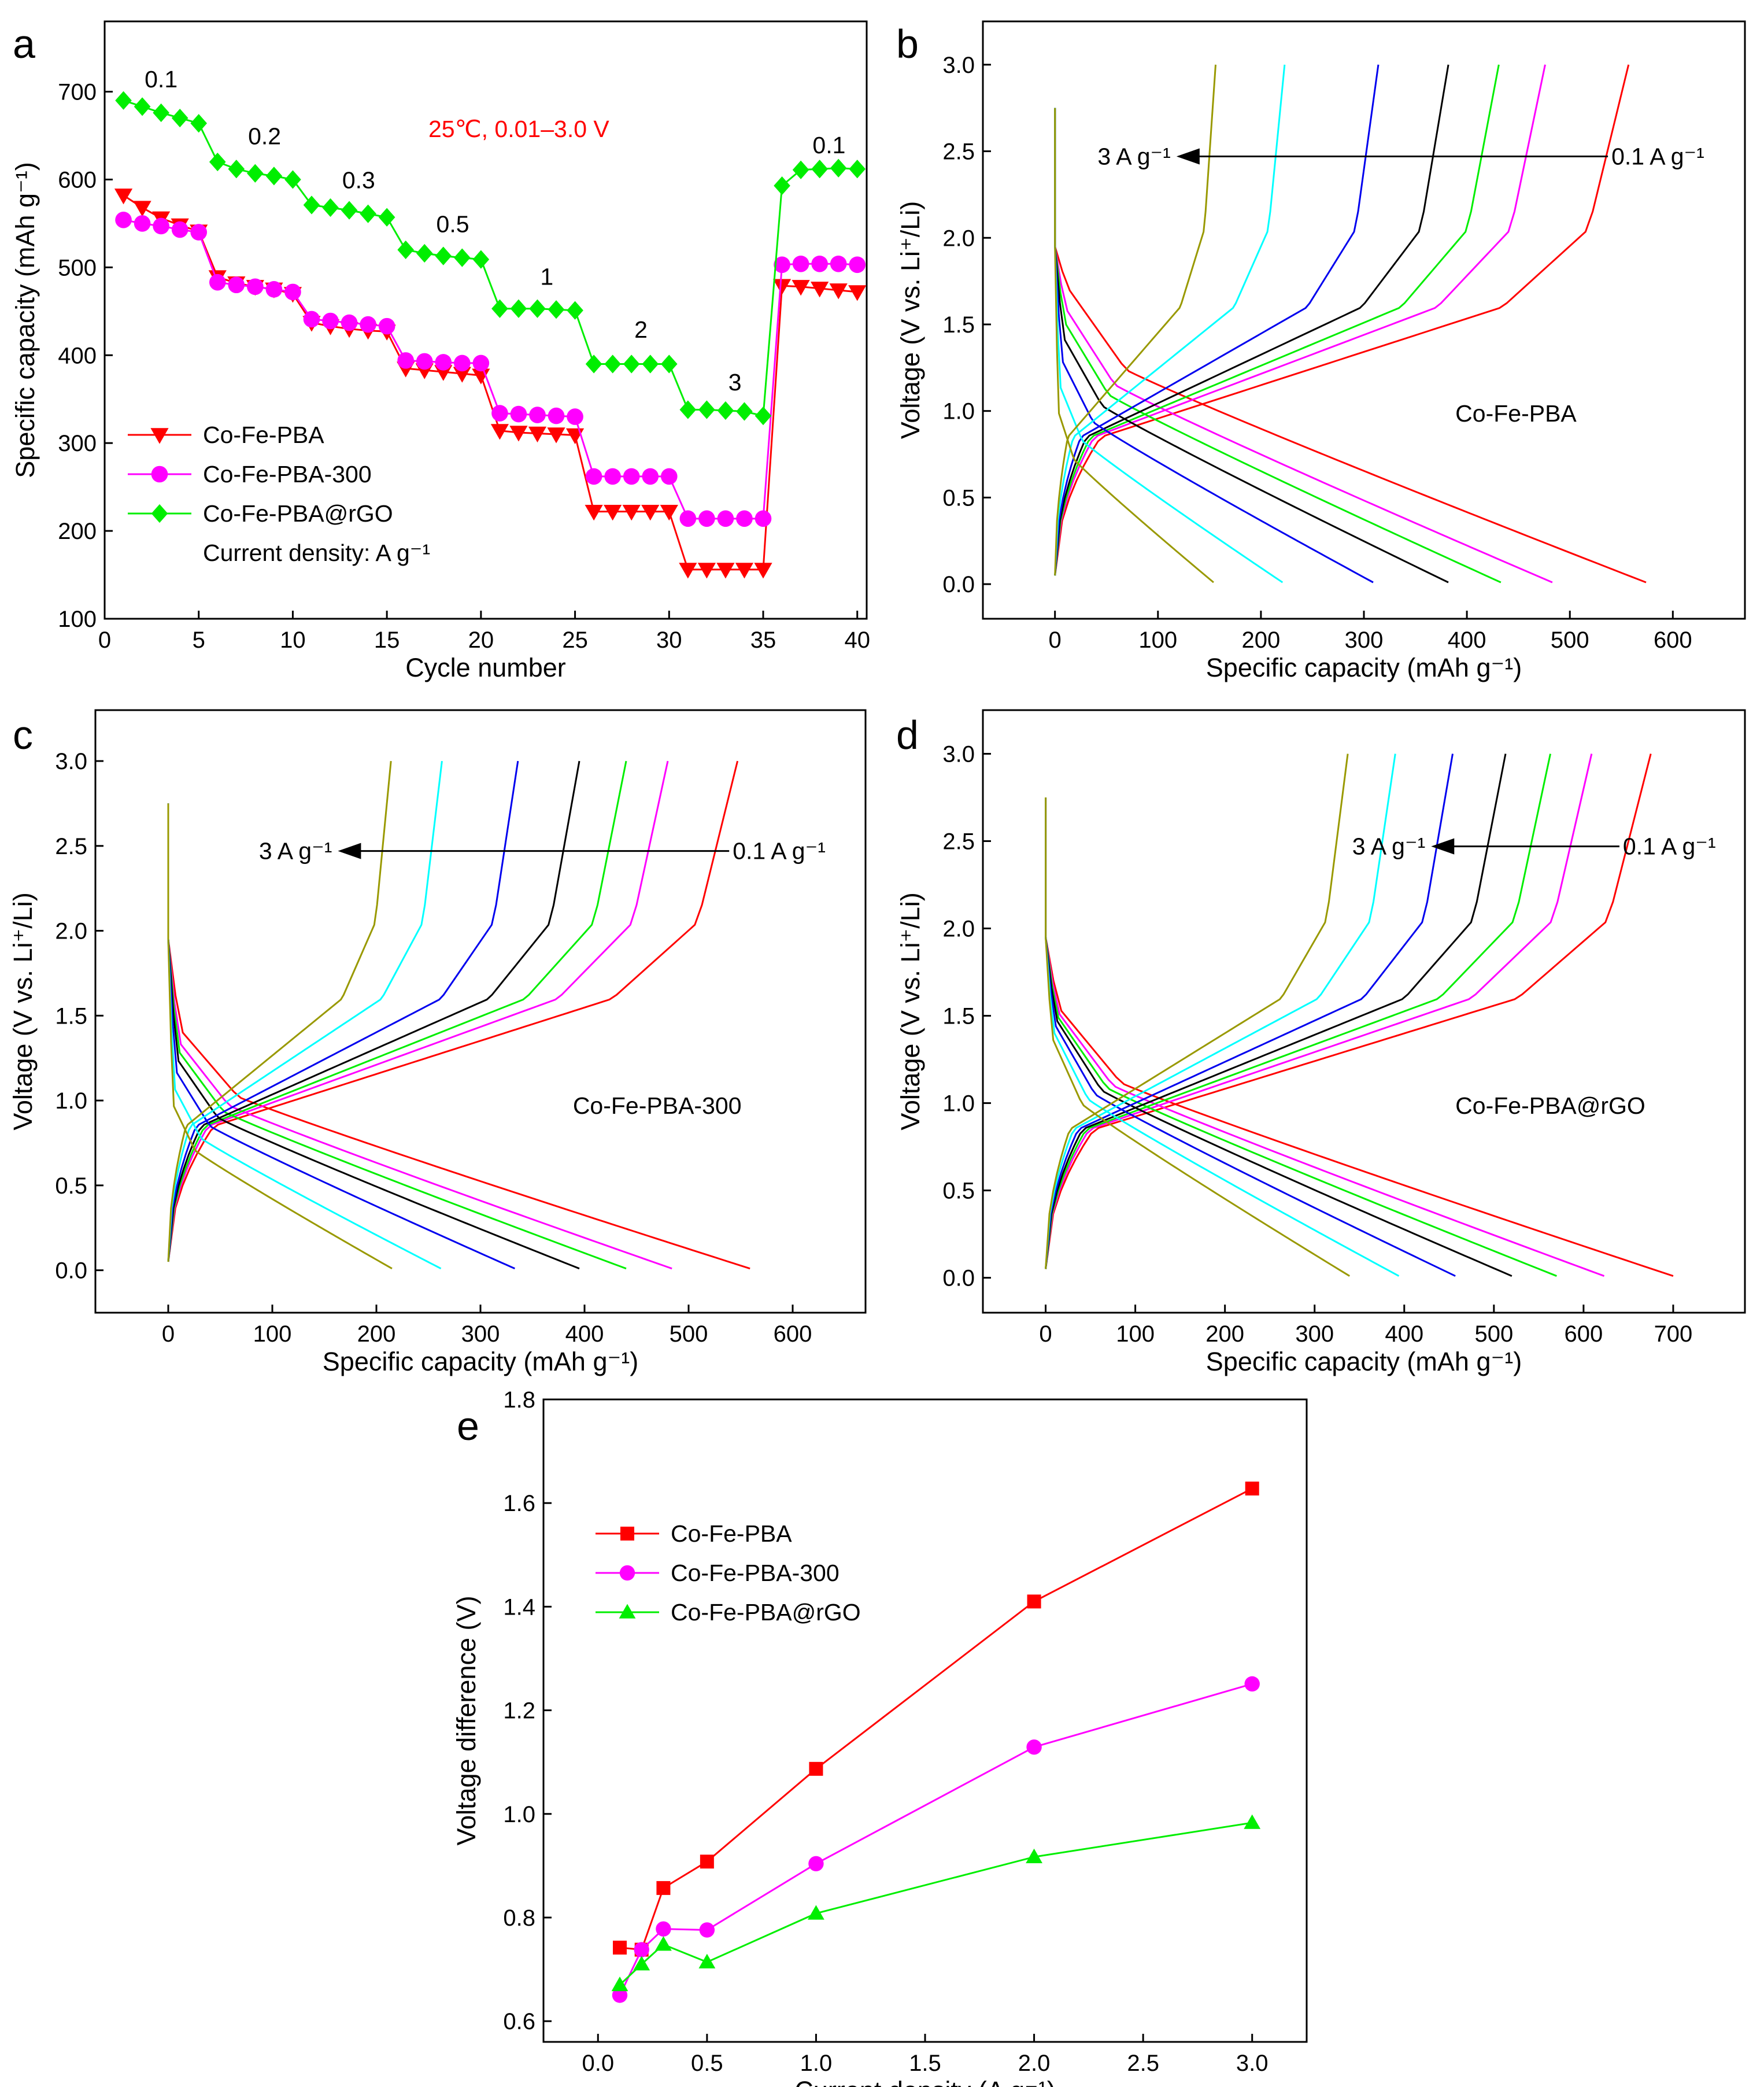  Describe the element at coordinates (1360, 1107) in the screenshot. I see `gcd-curve-0p1-a-g-discharge` at that location.